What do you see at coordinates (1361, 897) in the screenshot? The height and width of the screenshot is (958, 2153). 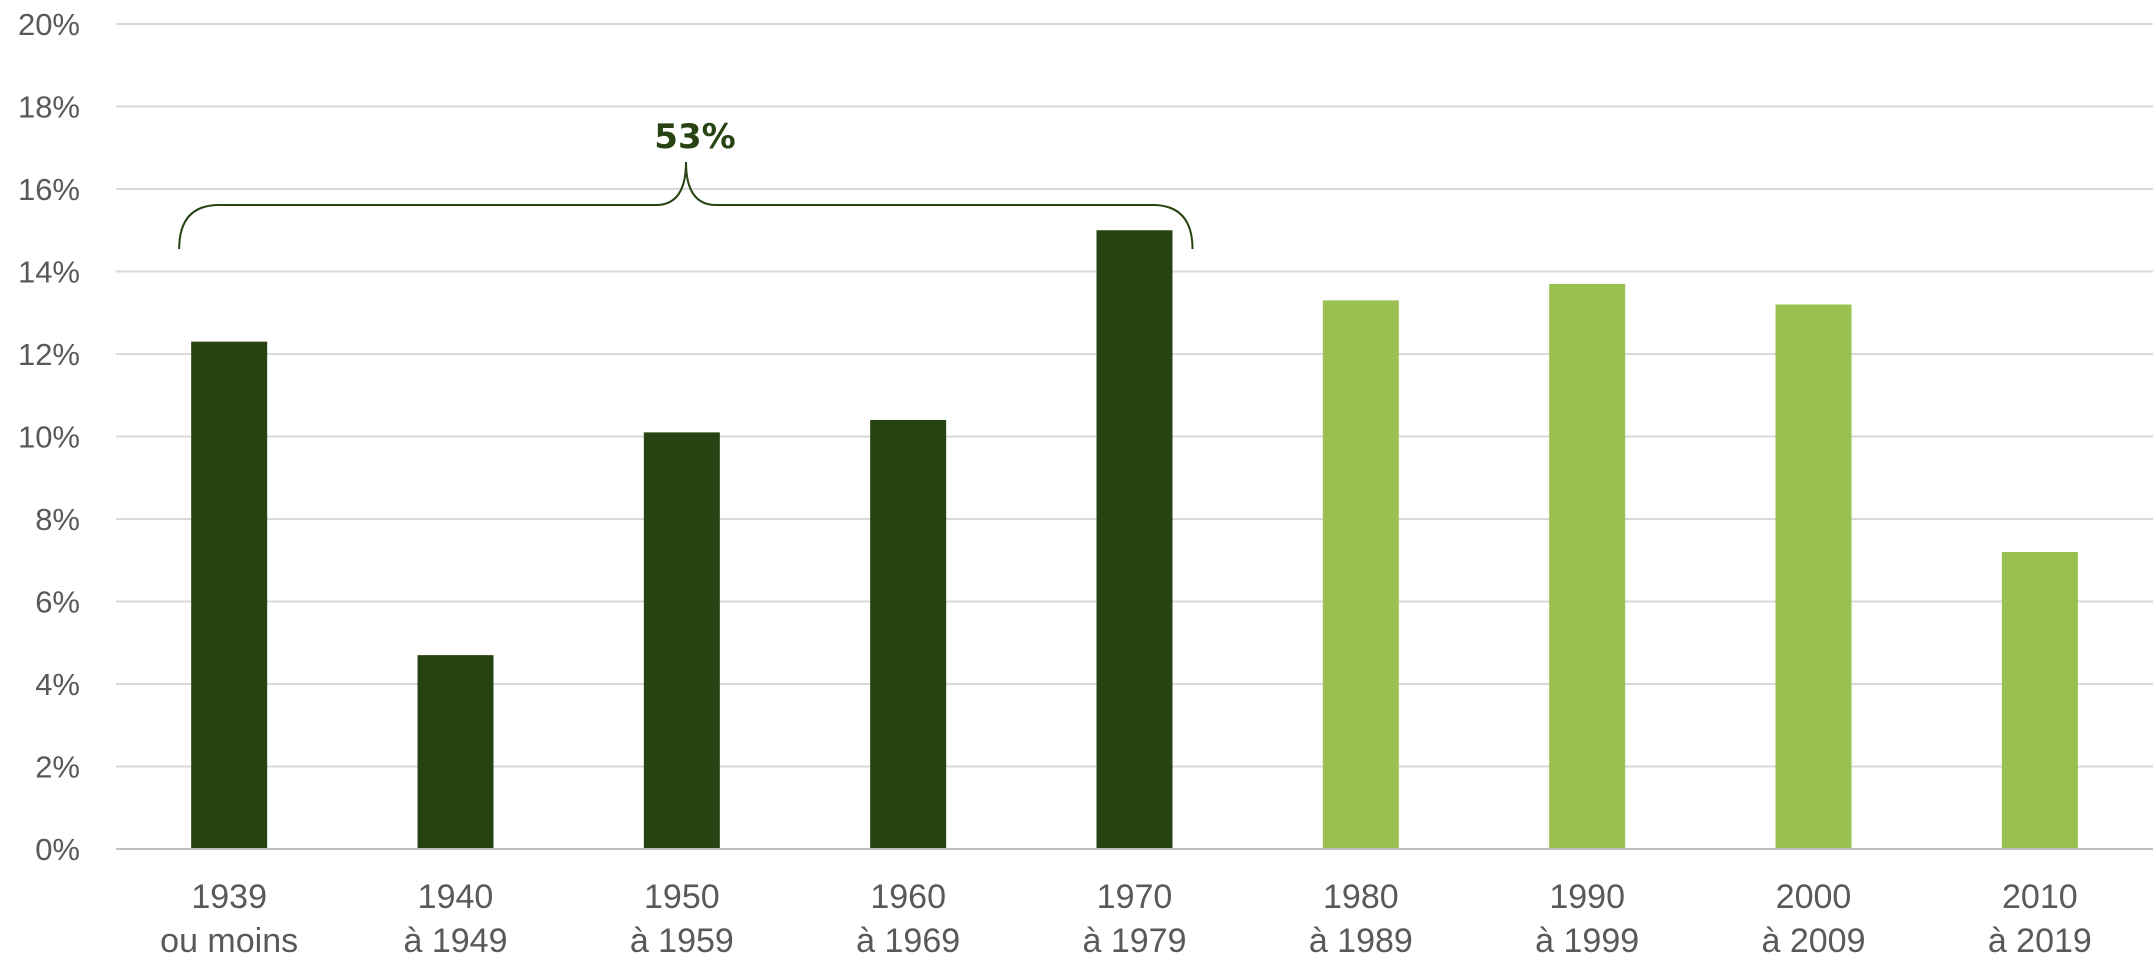 I see `x-category-label: 1980` at bounding box center [1361, 897].